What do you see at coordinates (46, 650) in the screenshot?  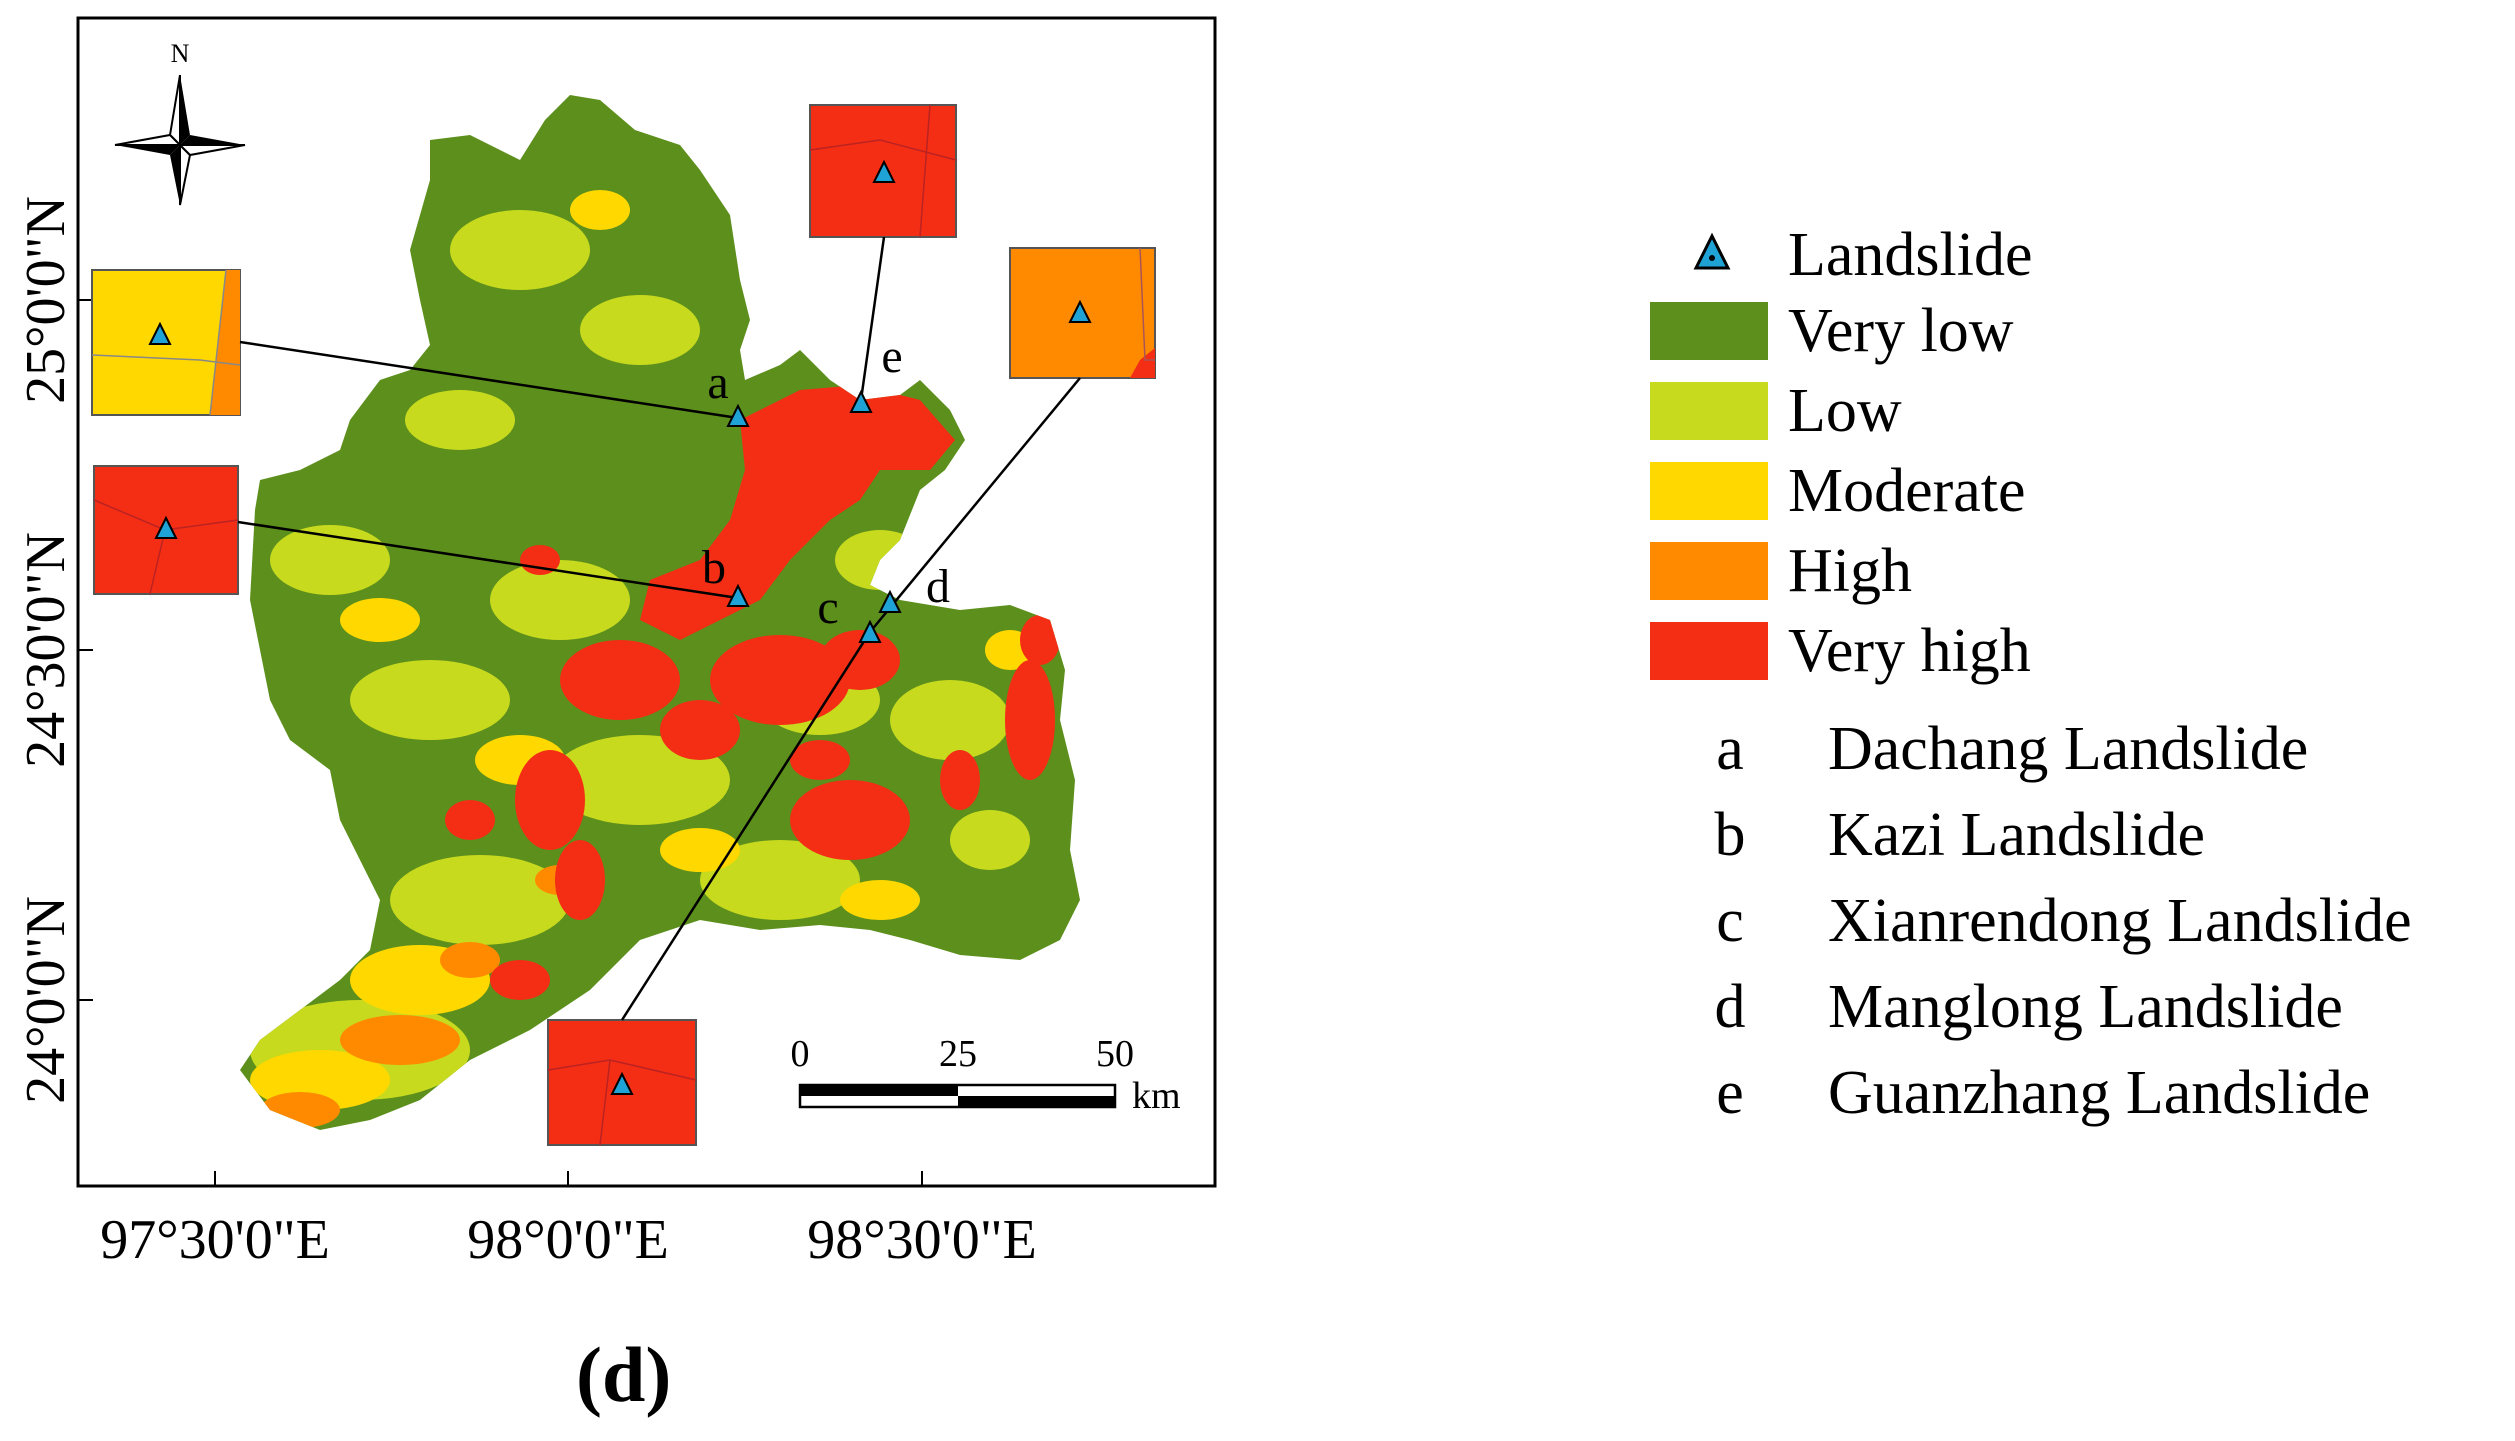 I see `lat-label: 24°30'0"N` at bounding box center [46, 650].